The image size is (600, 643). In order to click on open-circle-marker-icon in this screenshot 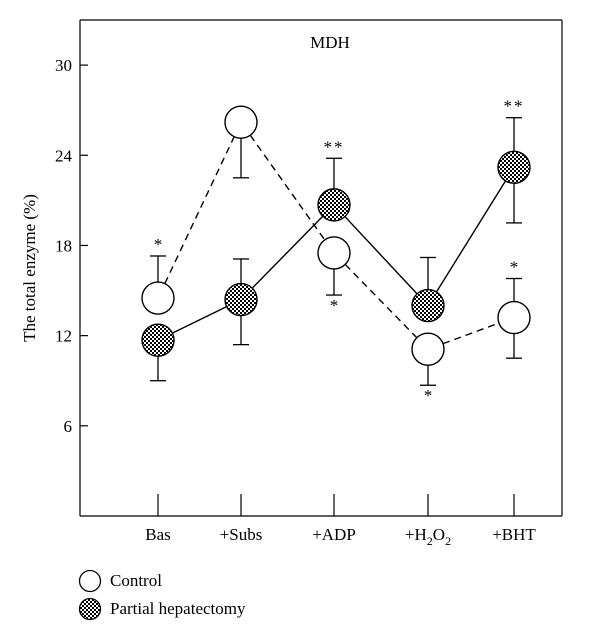, I will do `click(90, 581)`.